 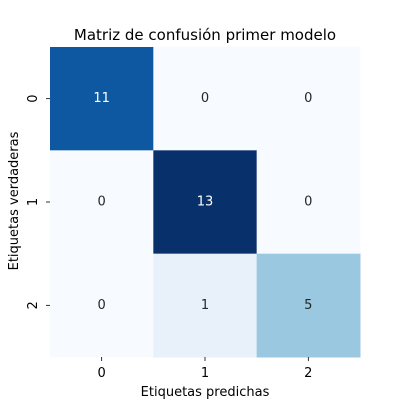 I want to click on cell-value-0-0: 11, so click(x=101, y=98).